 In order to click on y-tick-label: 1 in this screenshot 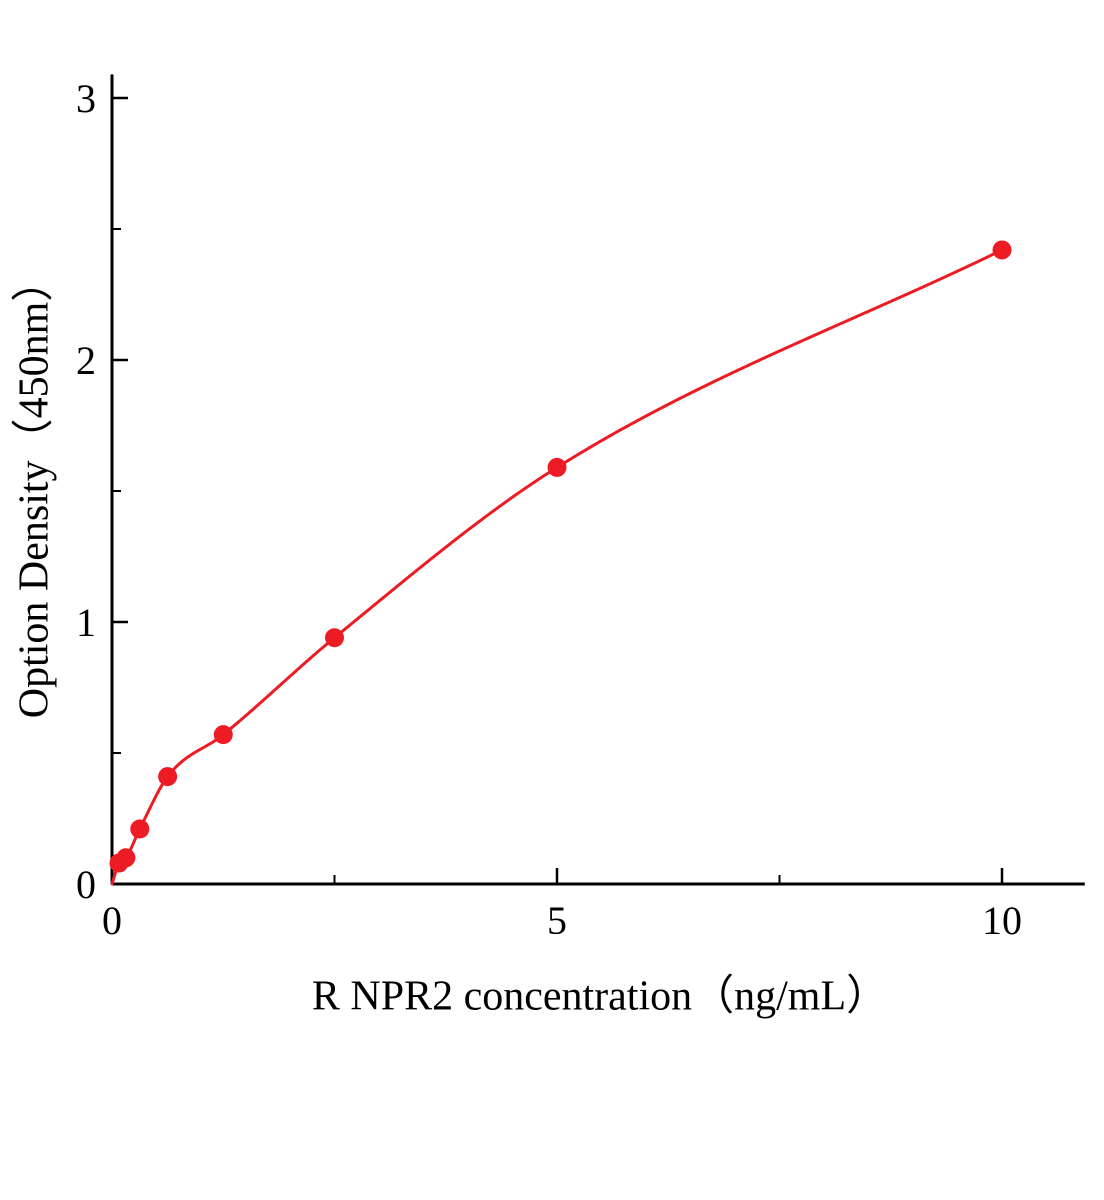, I will do `click(86, 622)`.